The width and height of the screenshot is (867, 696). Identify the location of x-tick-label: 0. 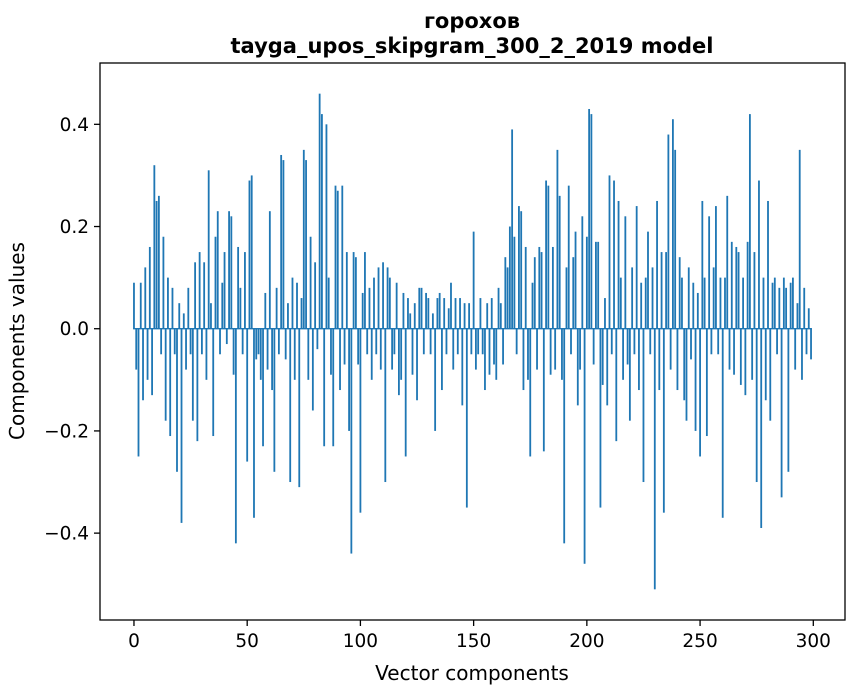
(134, 641).